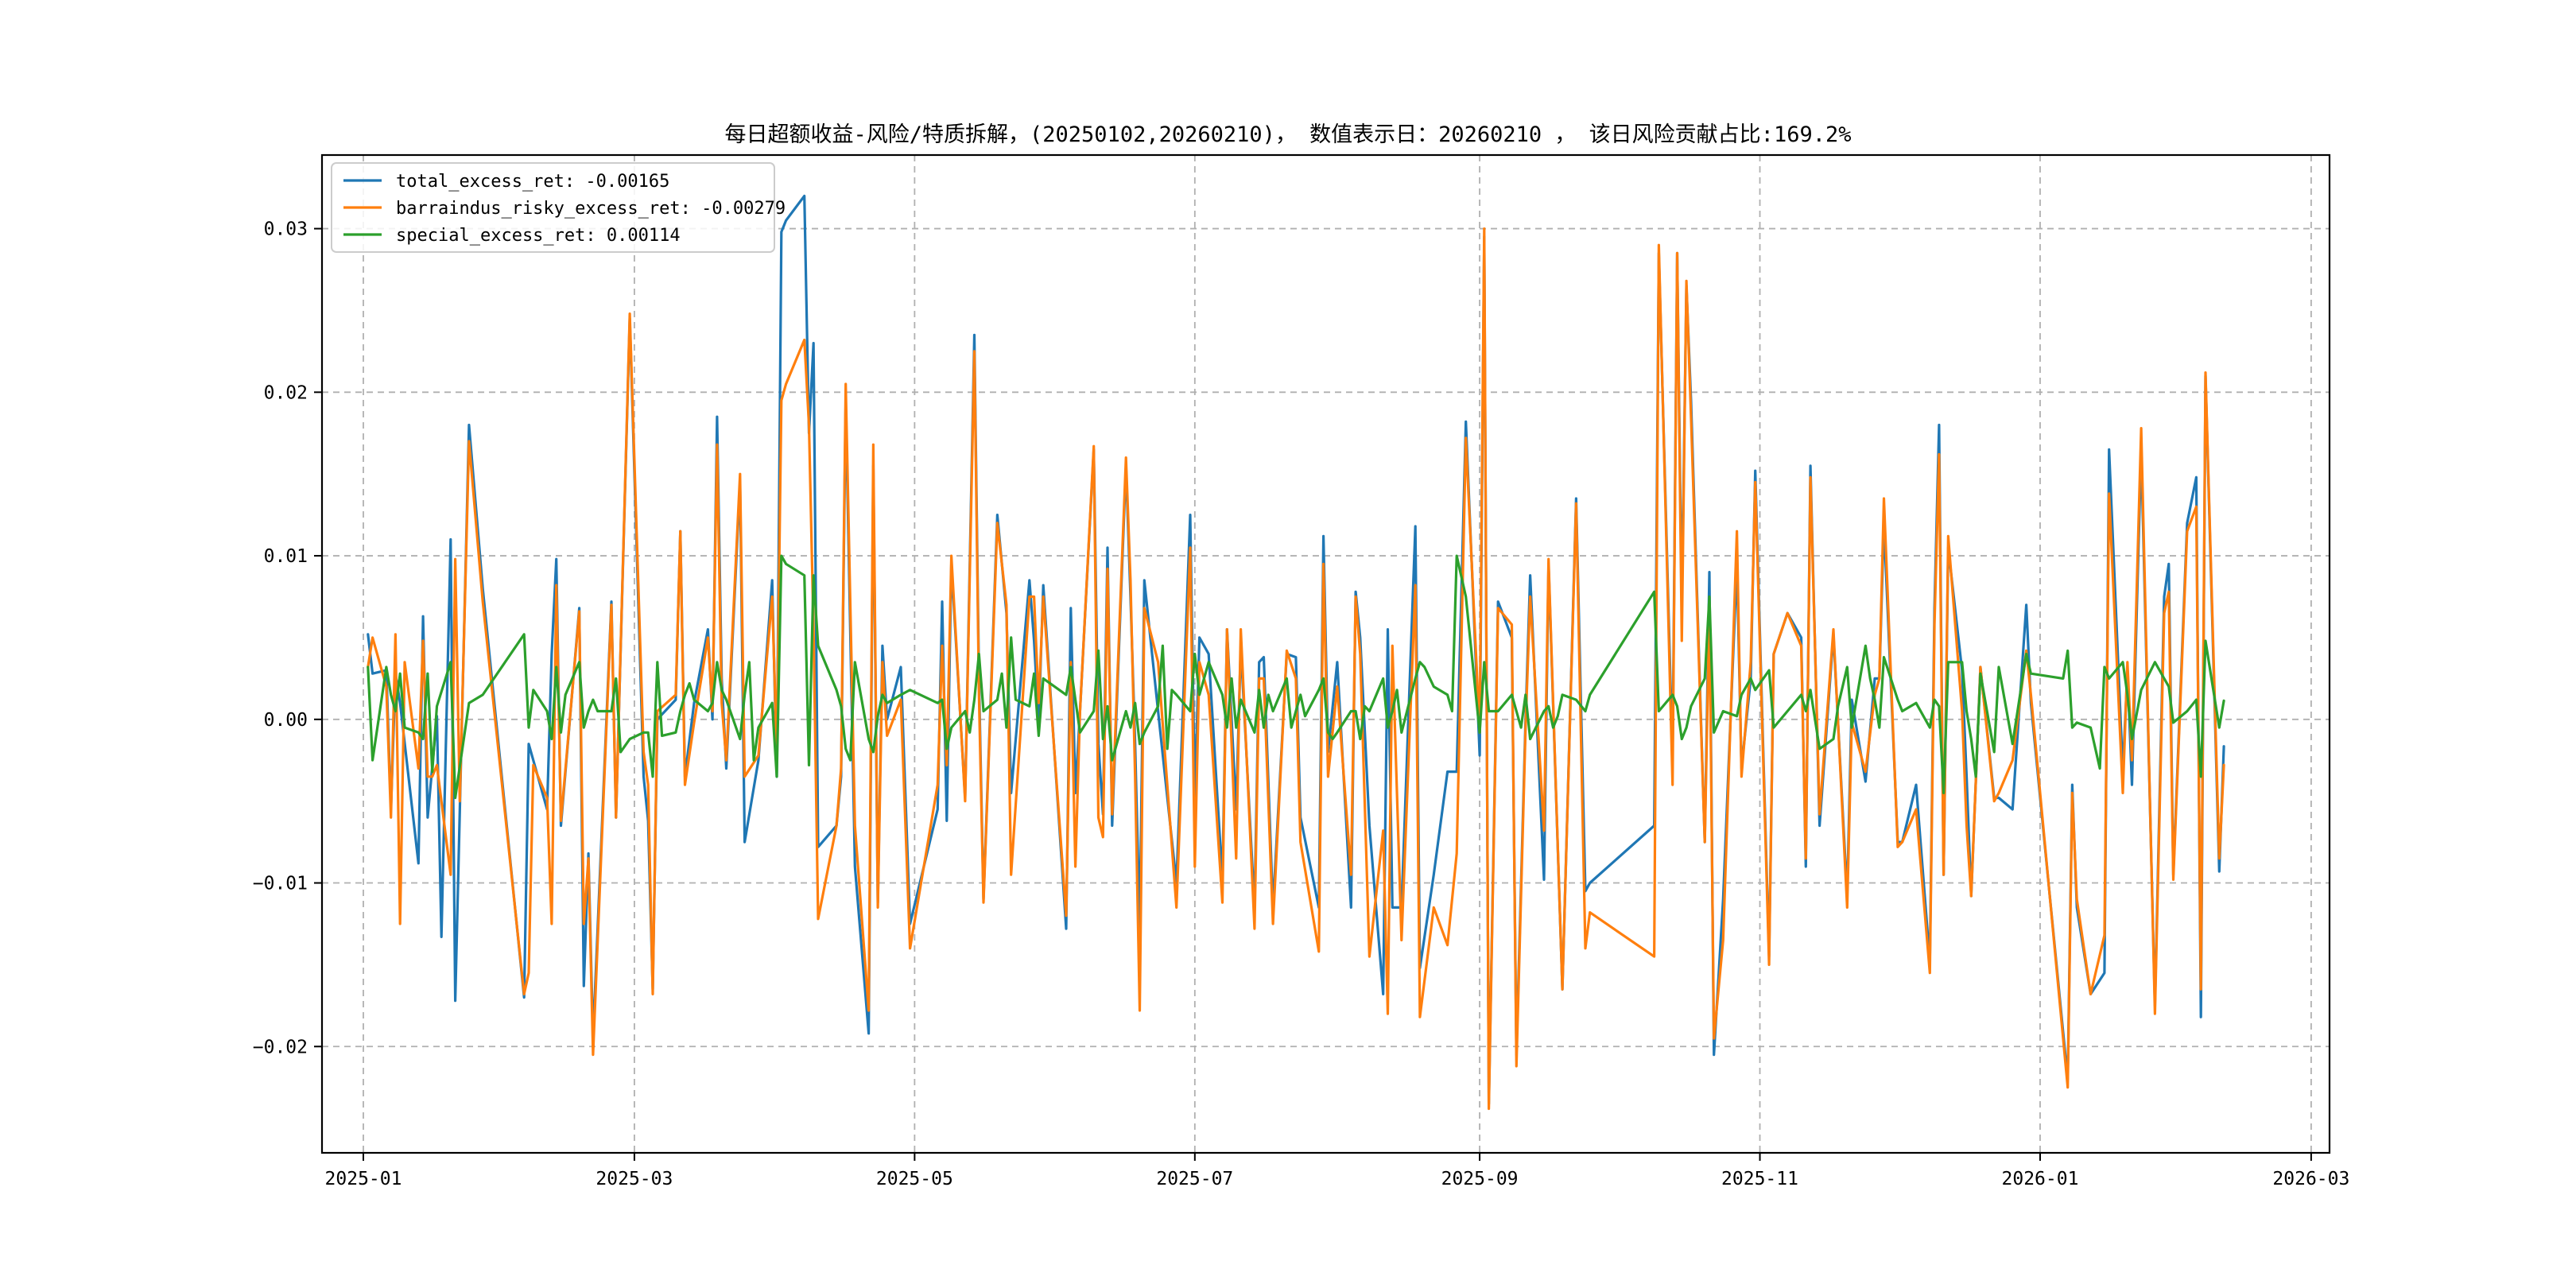 Image resolution: width=2576 pixels, height=1288 pixels. Describe the element at coordinates (286, 393) in the screenshot. I see `y-tick-label: 0.02` at that location.